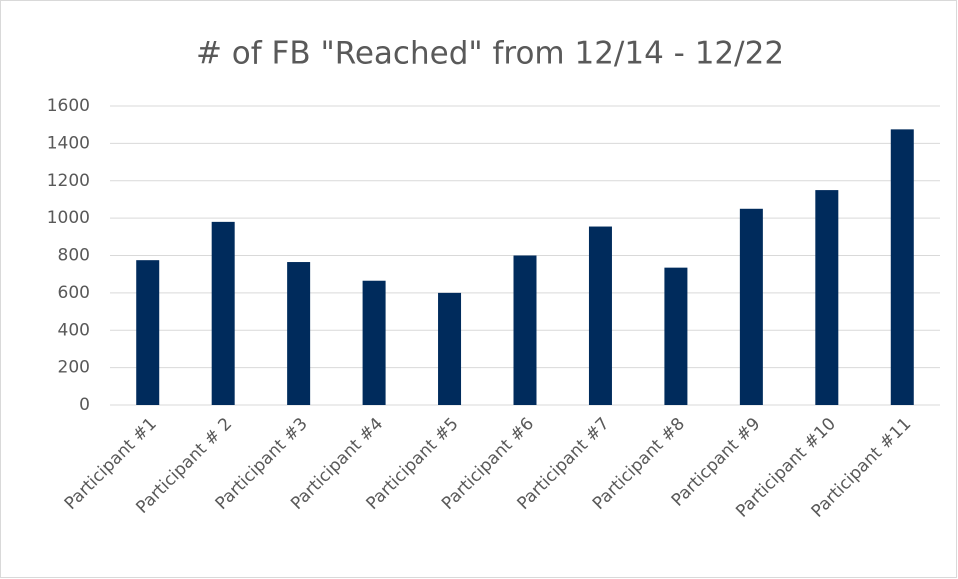 This screenshot has height=579, width=958. What do you see at coordinates (84, 405) in the screenshot?
I see `y-tick-label: 0` at bounding box center [84, 405].